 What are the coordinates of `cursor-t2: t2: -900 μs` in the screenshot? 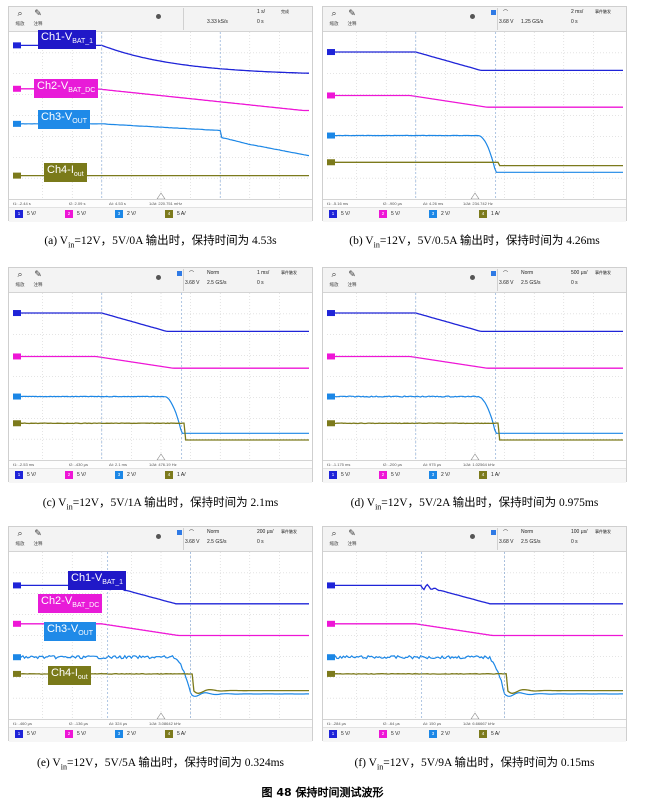 It's located at (392, 203).